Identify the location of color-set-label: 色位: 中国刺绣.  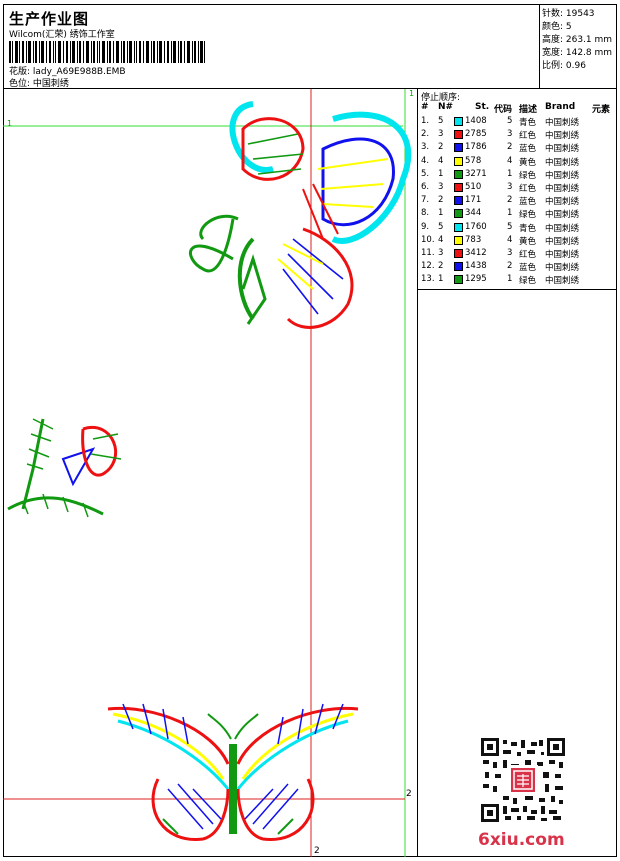
(39, 84).